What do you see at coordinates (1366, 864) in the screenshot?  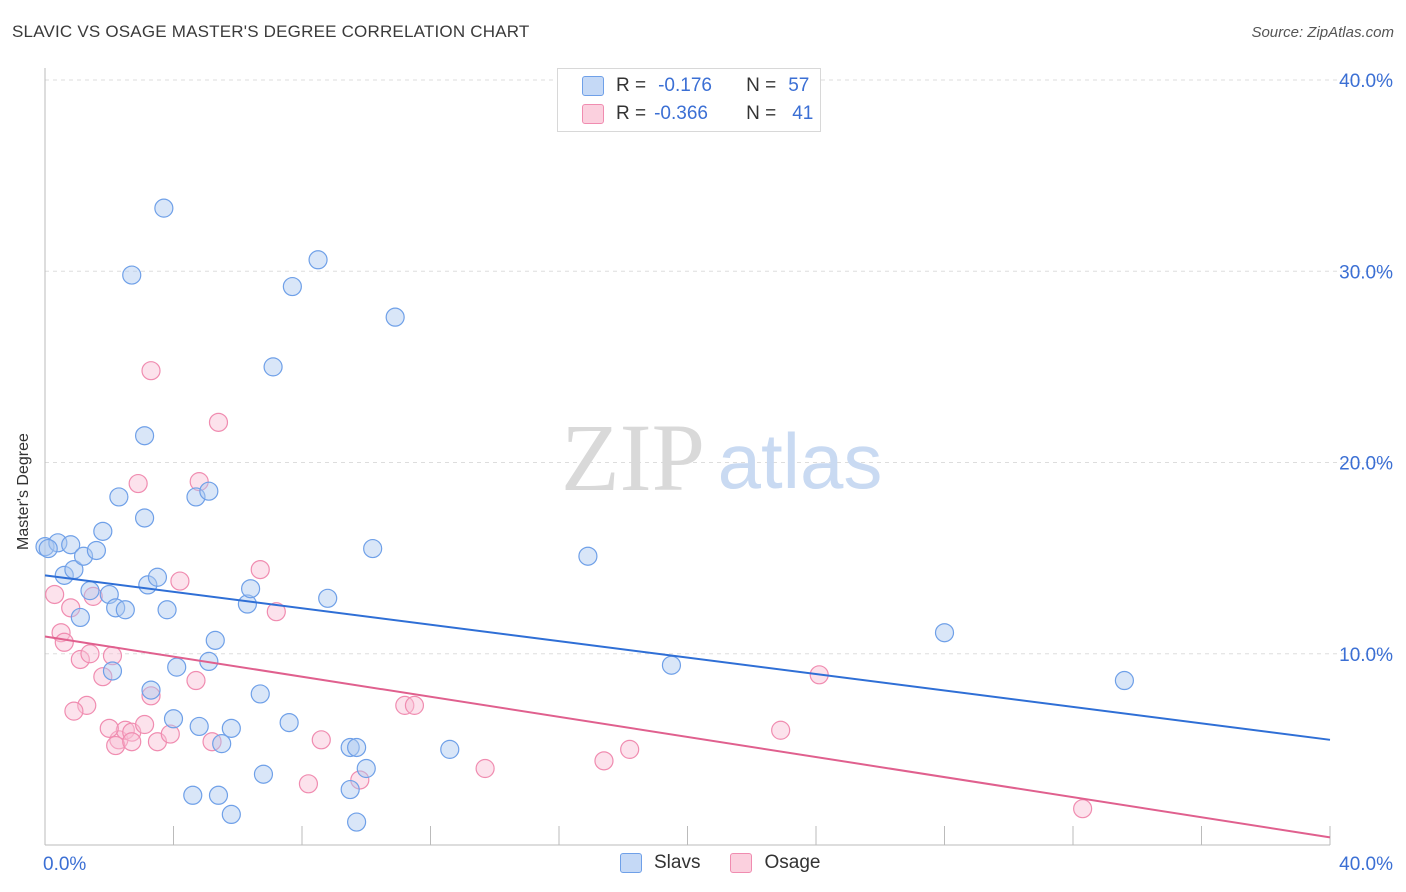 I see `x-tick-label: 40.0%` at bounding box center [1366, 864].